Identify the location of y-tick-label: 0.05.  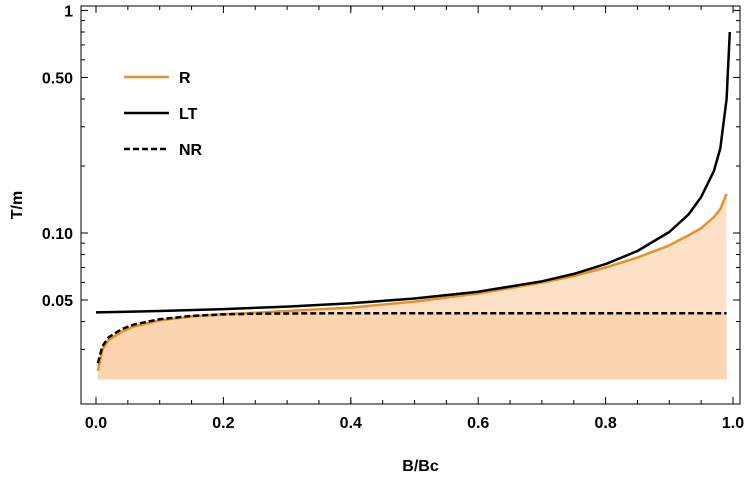
(57, 301).